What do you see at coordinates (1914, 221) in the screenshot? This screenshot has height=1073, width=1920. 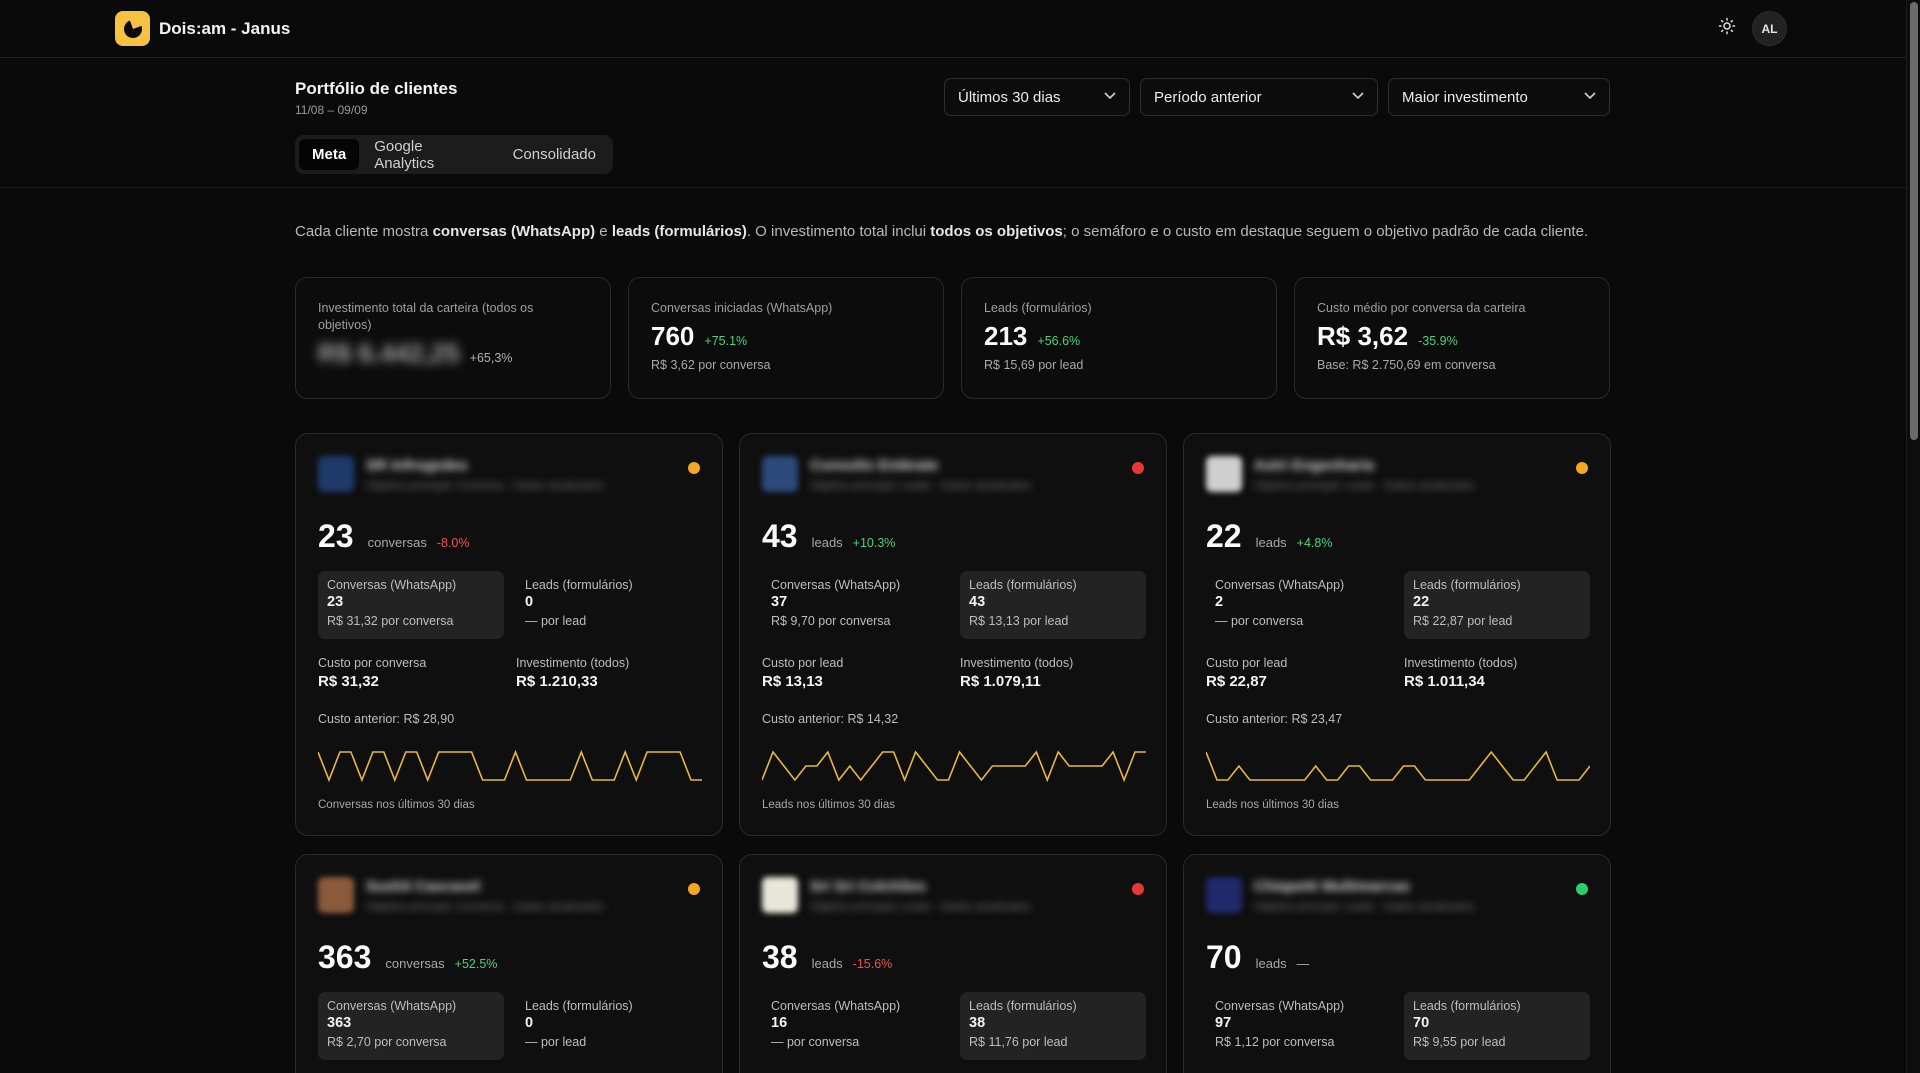 I see `scrollbar-thumb` at bounding box center [1914, 221].